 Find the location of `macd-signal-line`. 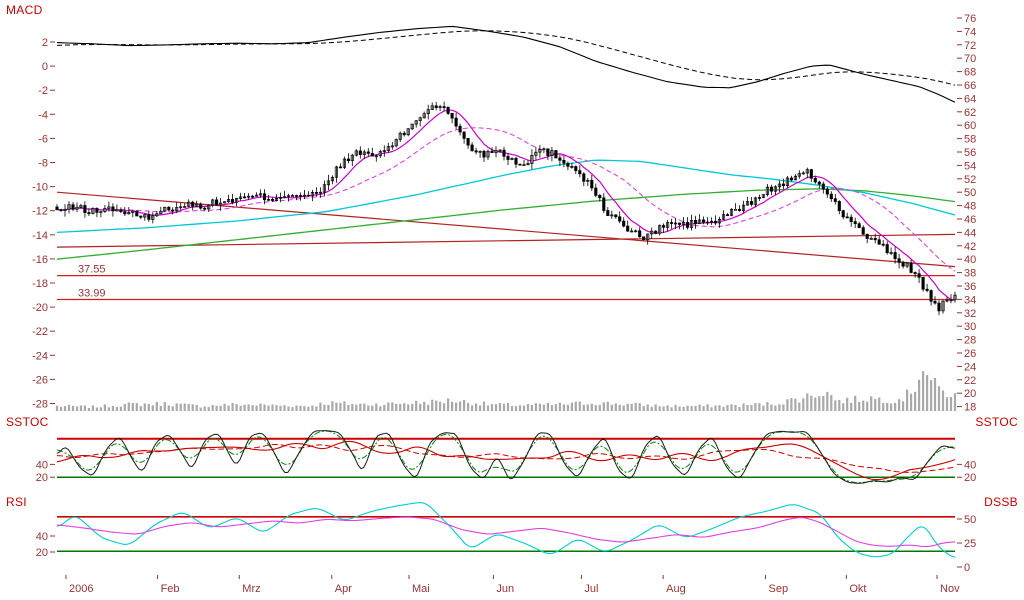

macd-signal-line is located at coordinates (506, 58).